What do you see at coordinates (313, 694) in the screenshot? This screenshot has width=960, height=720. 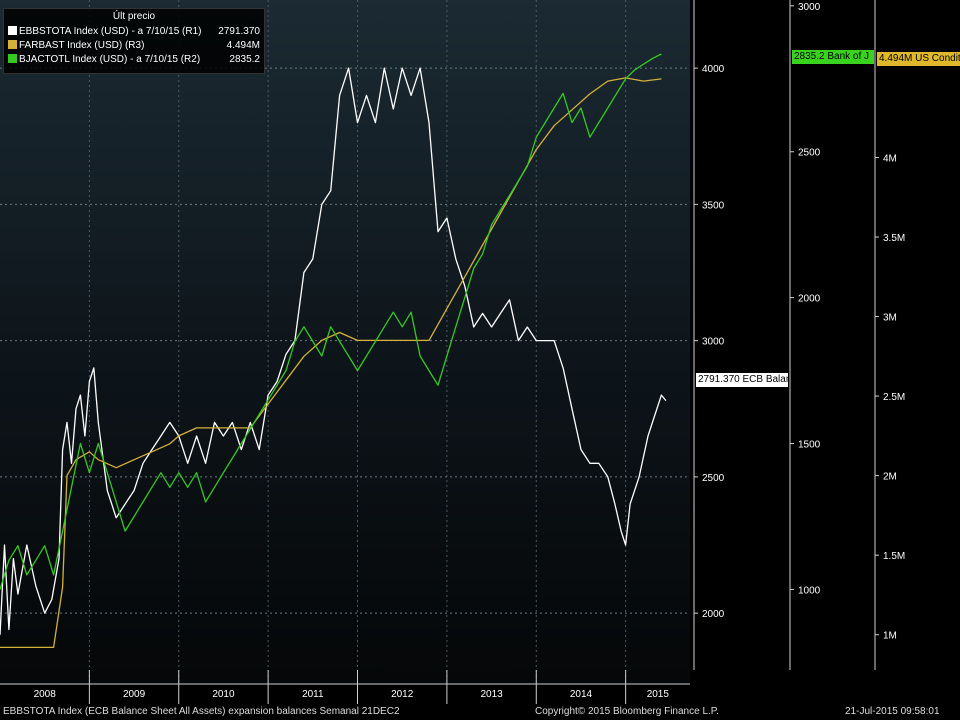 I see `x-tick-label: 2011` at bounding box center [313, 694].